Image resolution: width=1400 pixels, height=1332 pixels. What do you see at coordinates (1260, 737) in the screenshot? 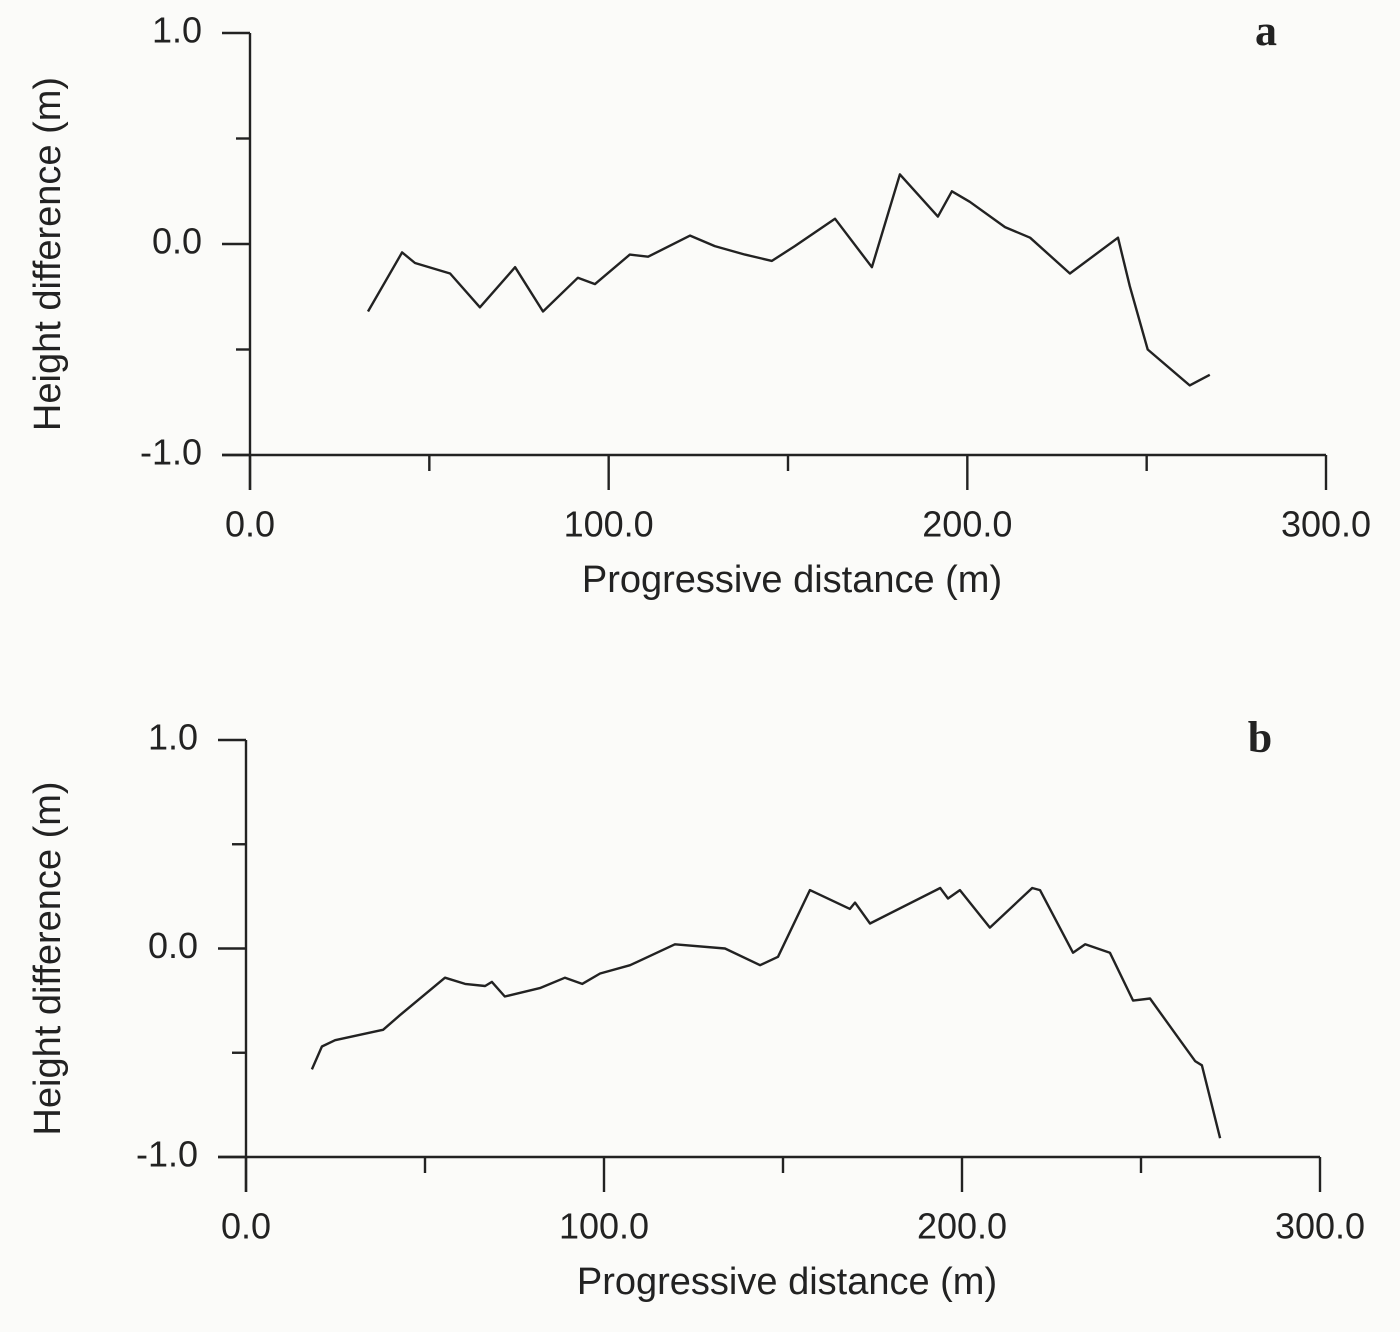
I see `panel-label: b` at bounding box center [1260, 737].